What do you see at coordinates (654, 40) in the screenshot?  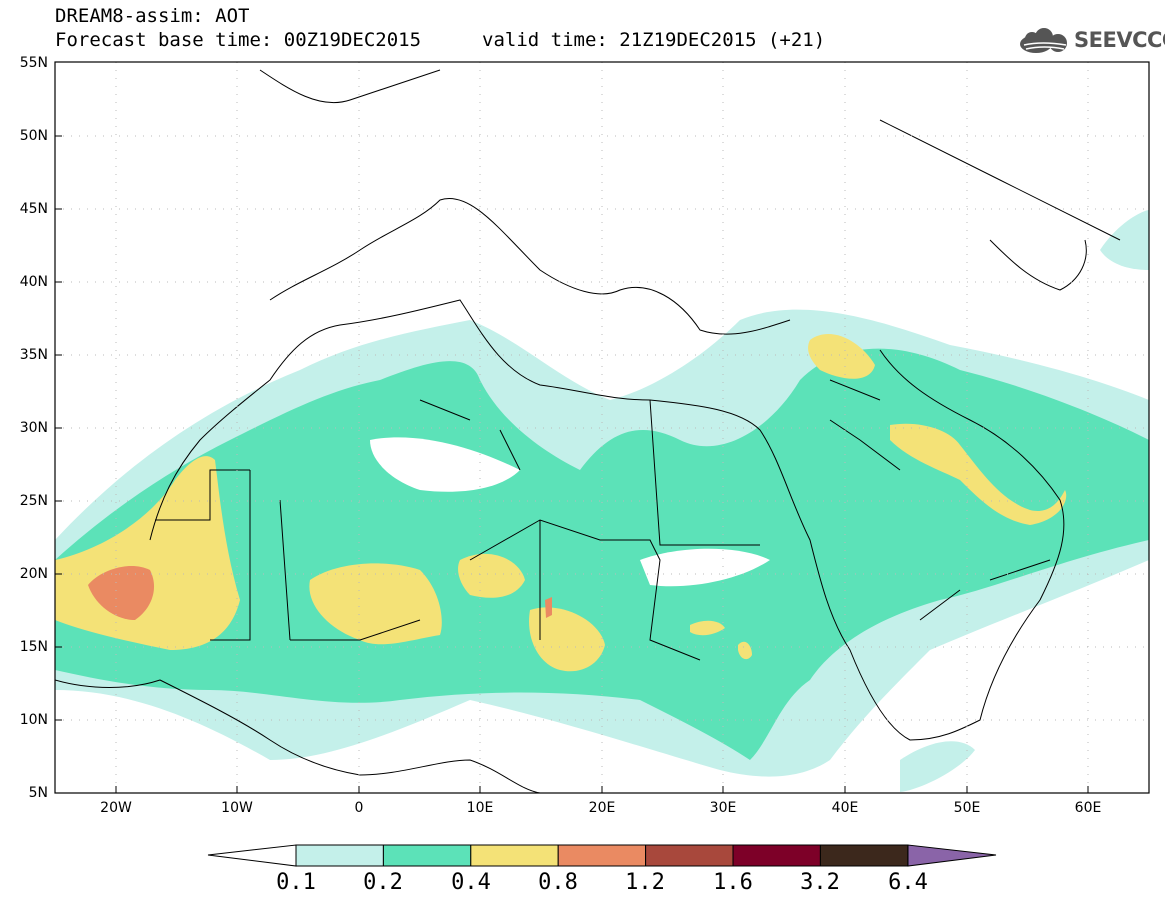 I see `valid-time: valid time: 21Z19DEC2015 (+21)` at bounding box center [654, 40].